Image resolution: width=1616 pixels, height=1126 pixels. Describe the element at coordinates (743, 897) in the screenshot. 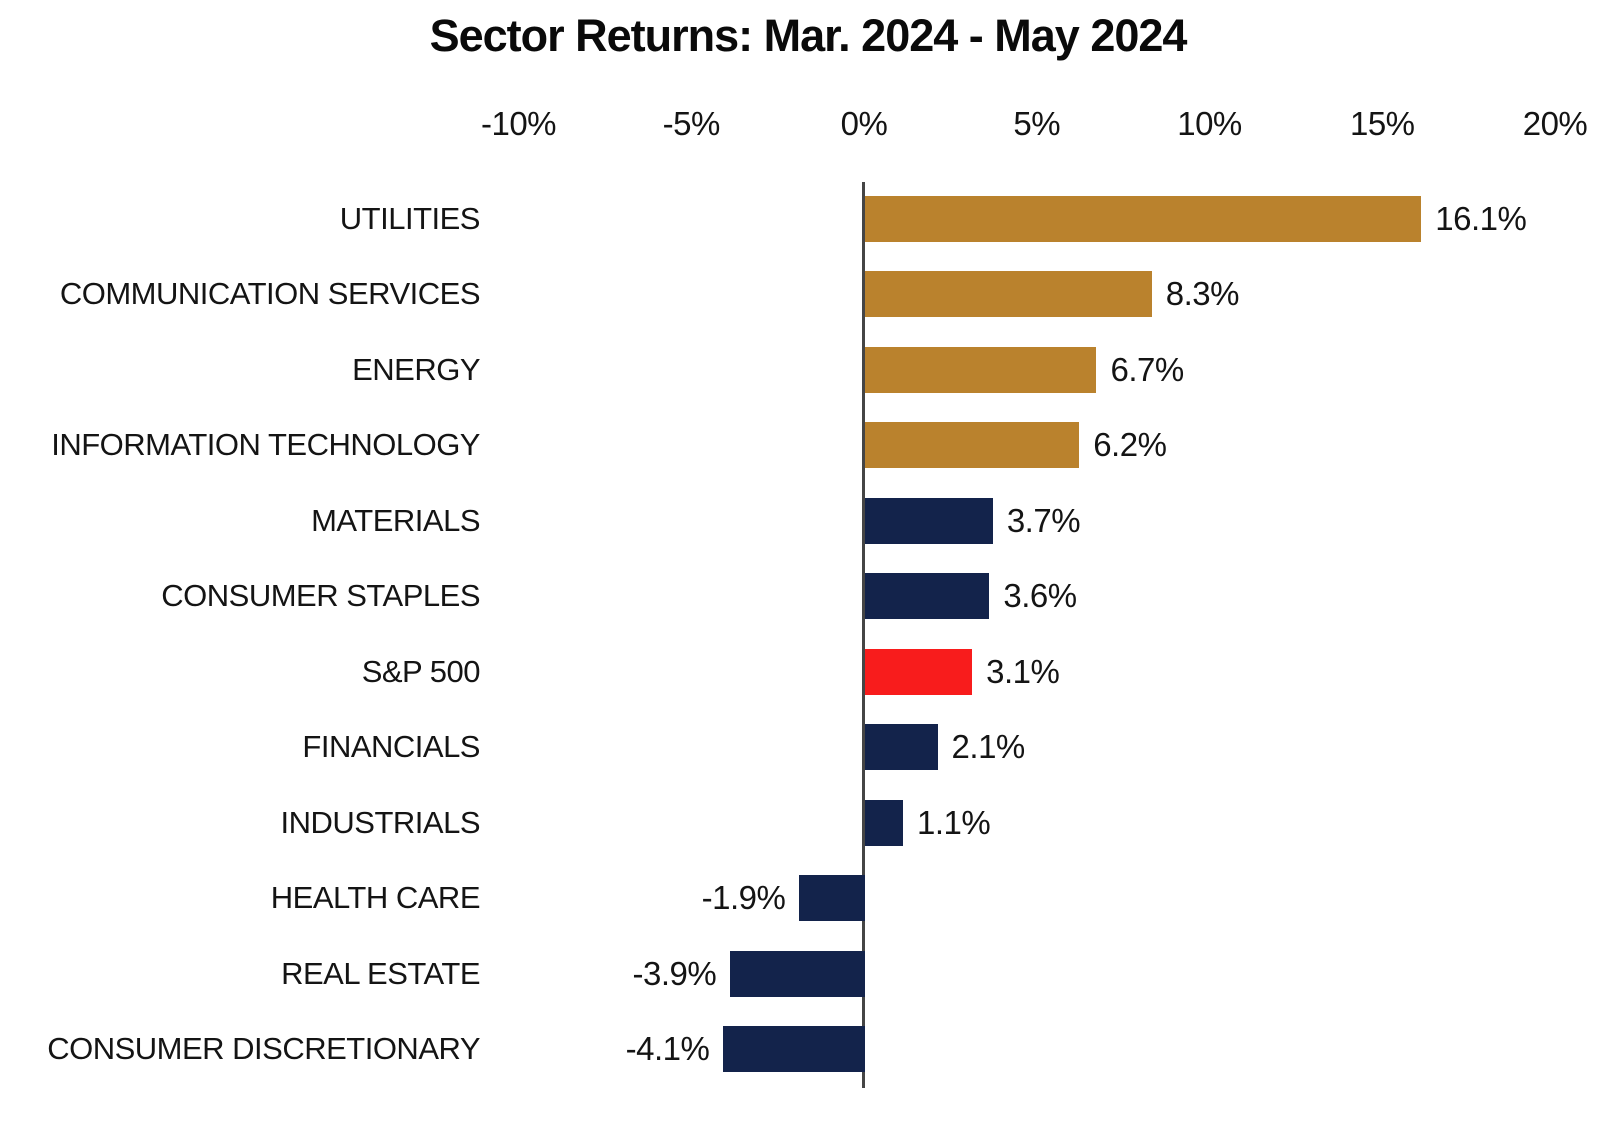

I see `value-label-health-care: -1.9%` at that location.